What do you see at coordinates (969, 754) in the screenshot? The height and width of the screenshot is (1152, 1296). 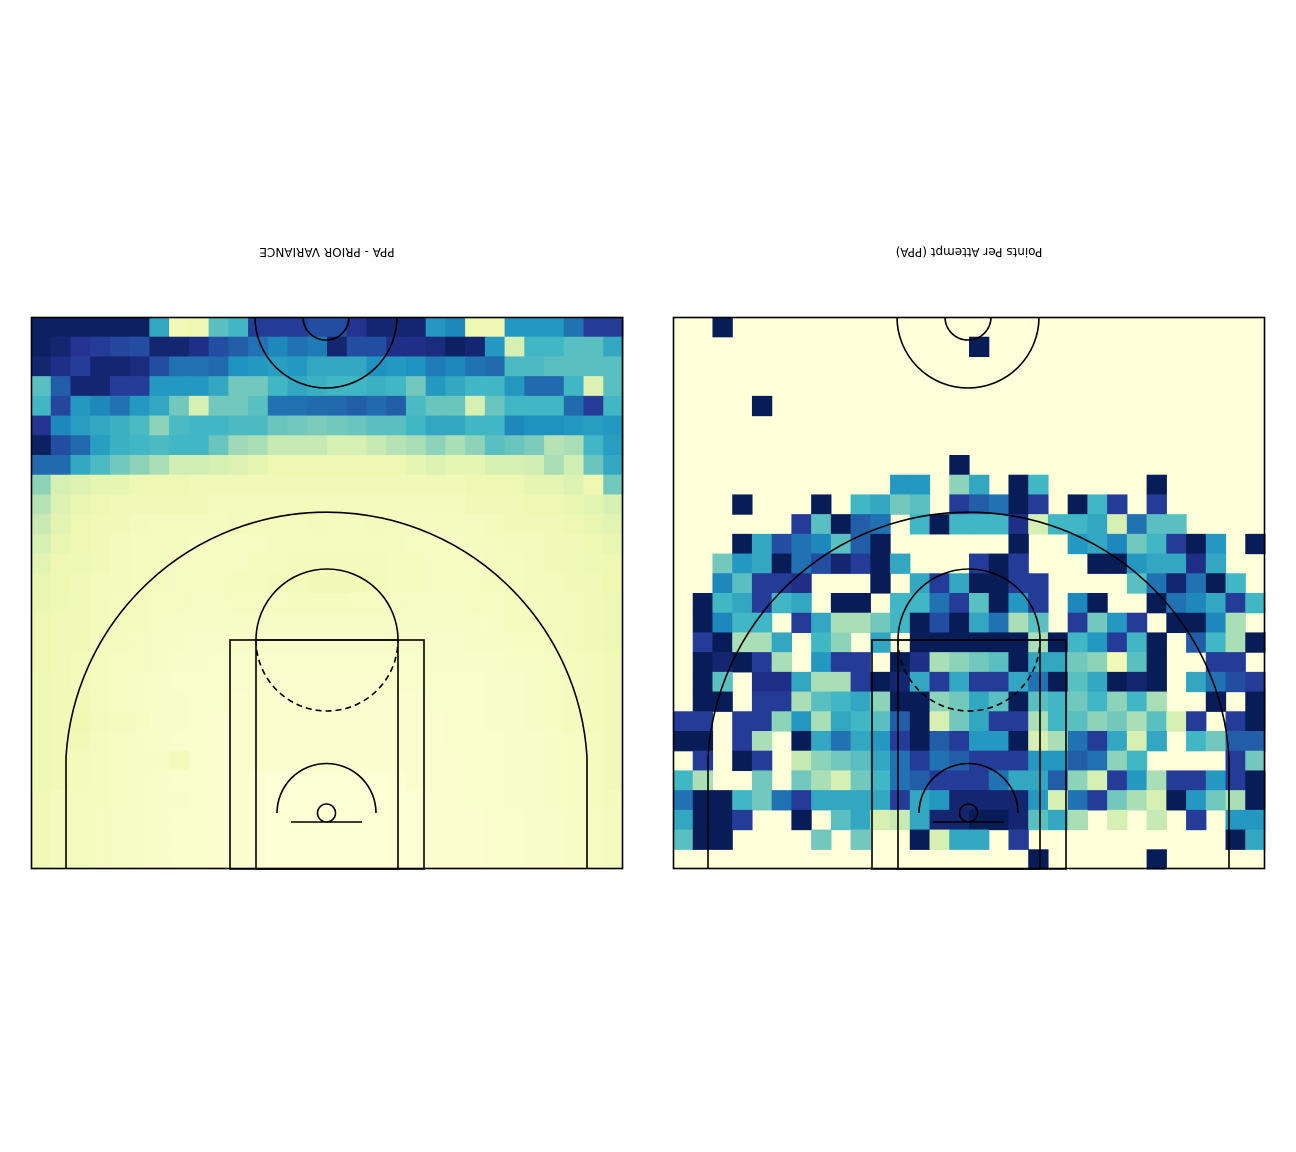 I see `lane-inner` at bounding box center [969, 754].